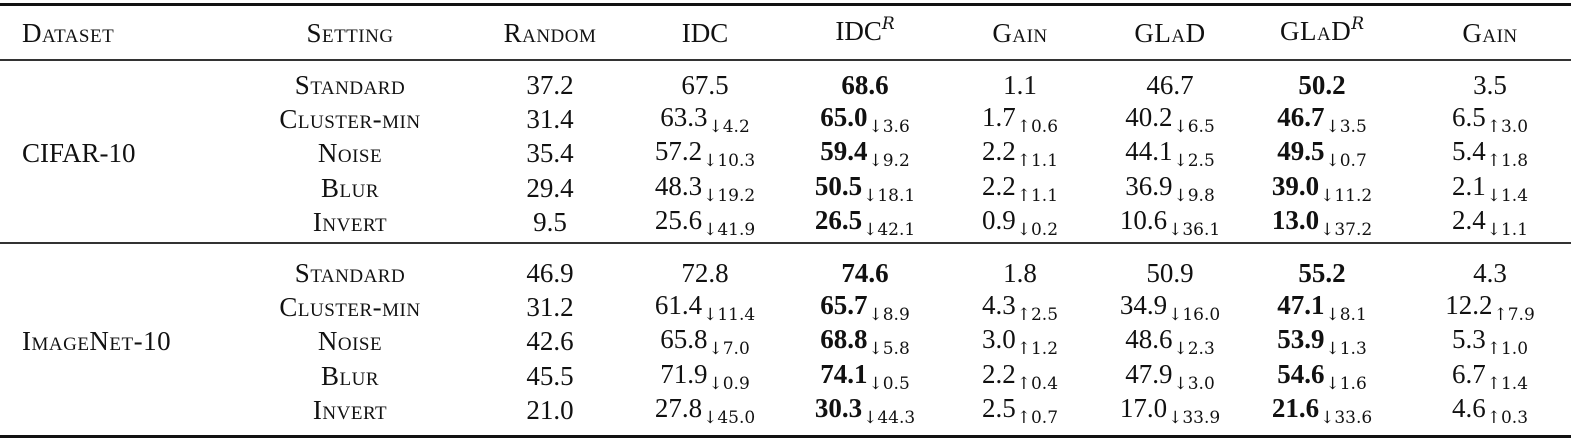 The height and width of the screenshot is (443, 1571). I want to click on gladr-cell: 50.2, so click(1321, 85).